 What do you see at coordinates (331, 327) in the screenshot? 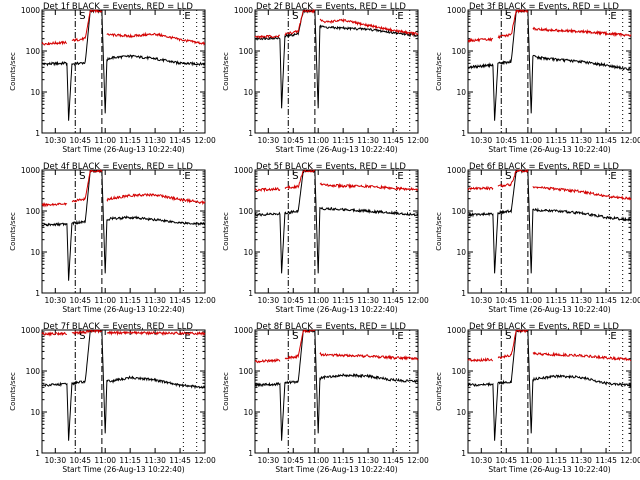
I see `panel-title: Det 8f BLACK = Events, RED = LLD` at bounding box center [331, 327].